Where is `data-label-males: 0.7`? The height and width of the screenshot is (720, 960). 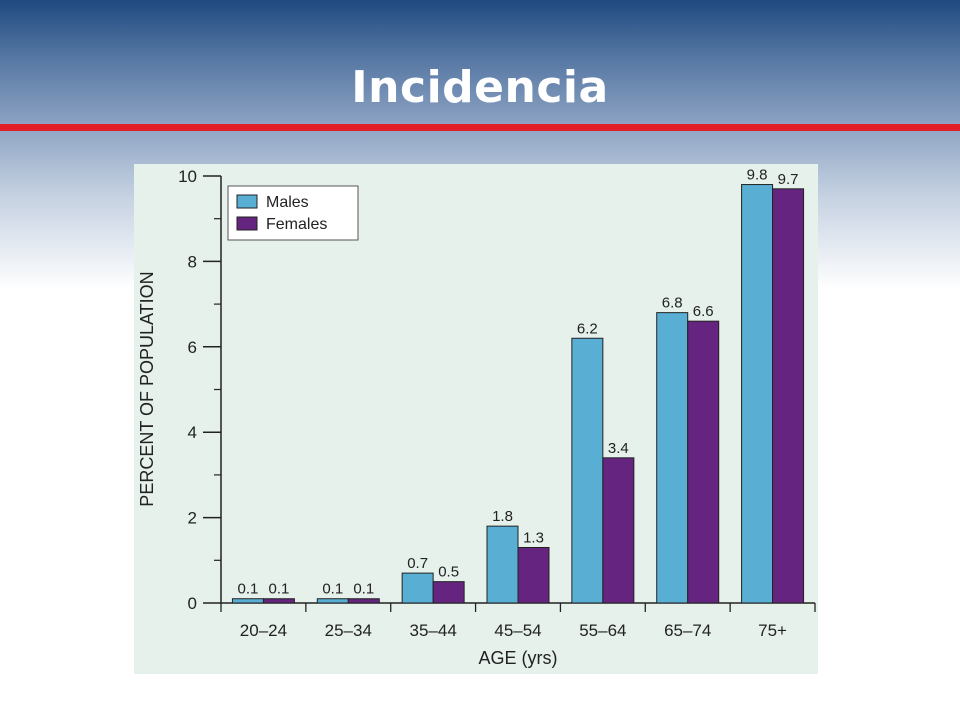
data-label-males: 0.7 is located at coordinates (417, 563).